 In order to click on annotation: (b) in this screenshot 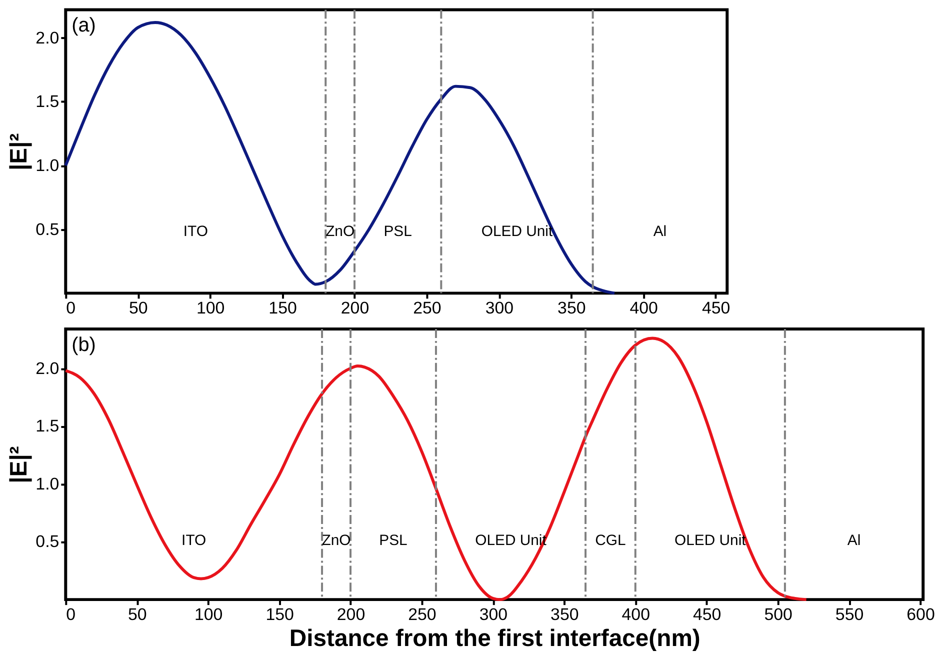, I will do `click(84, 345)`.